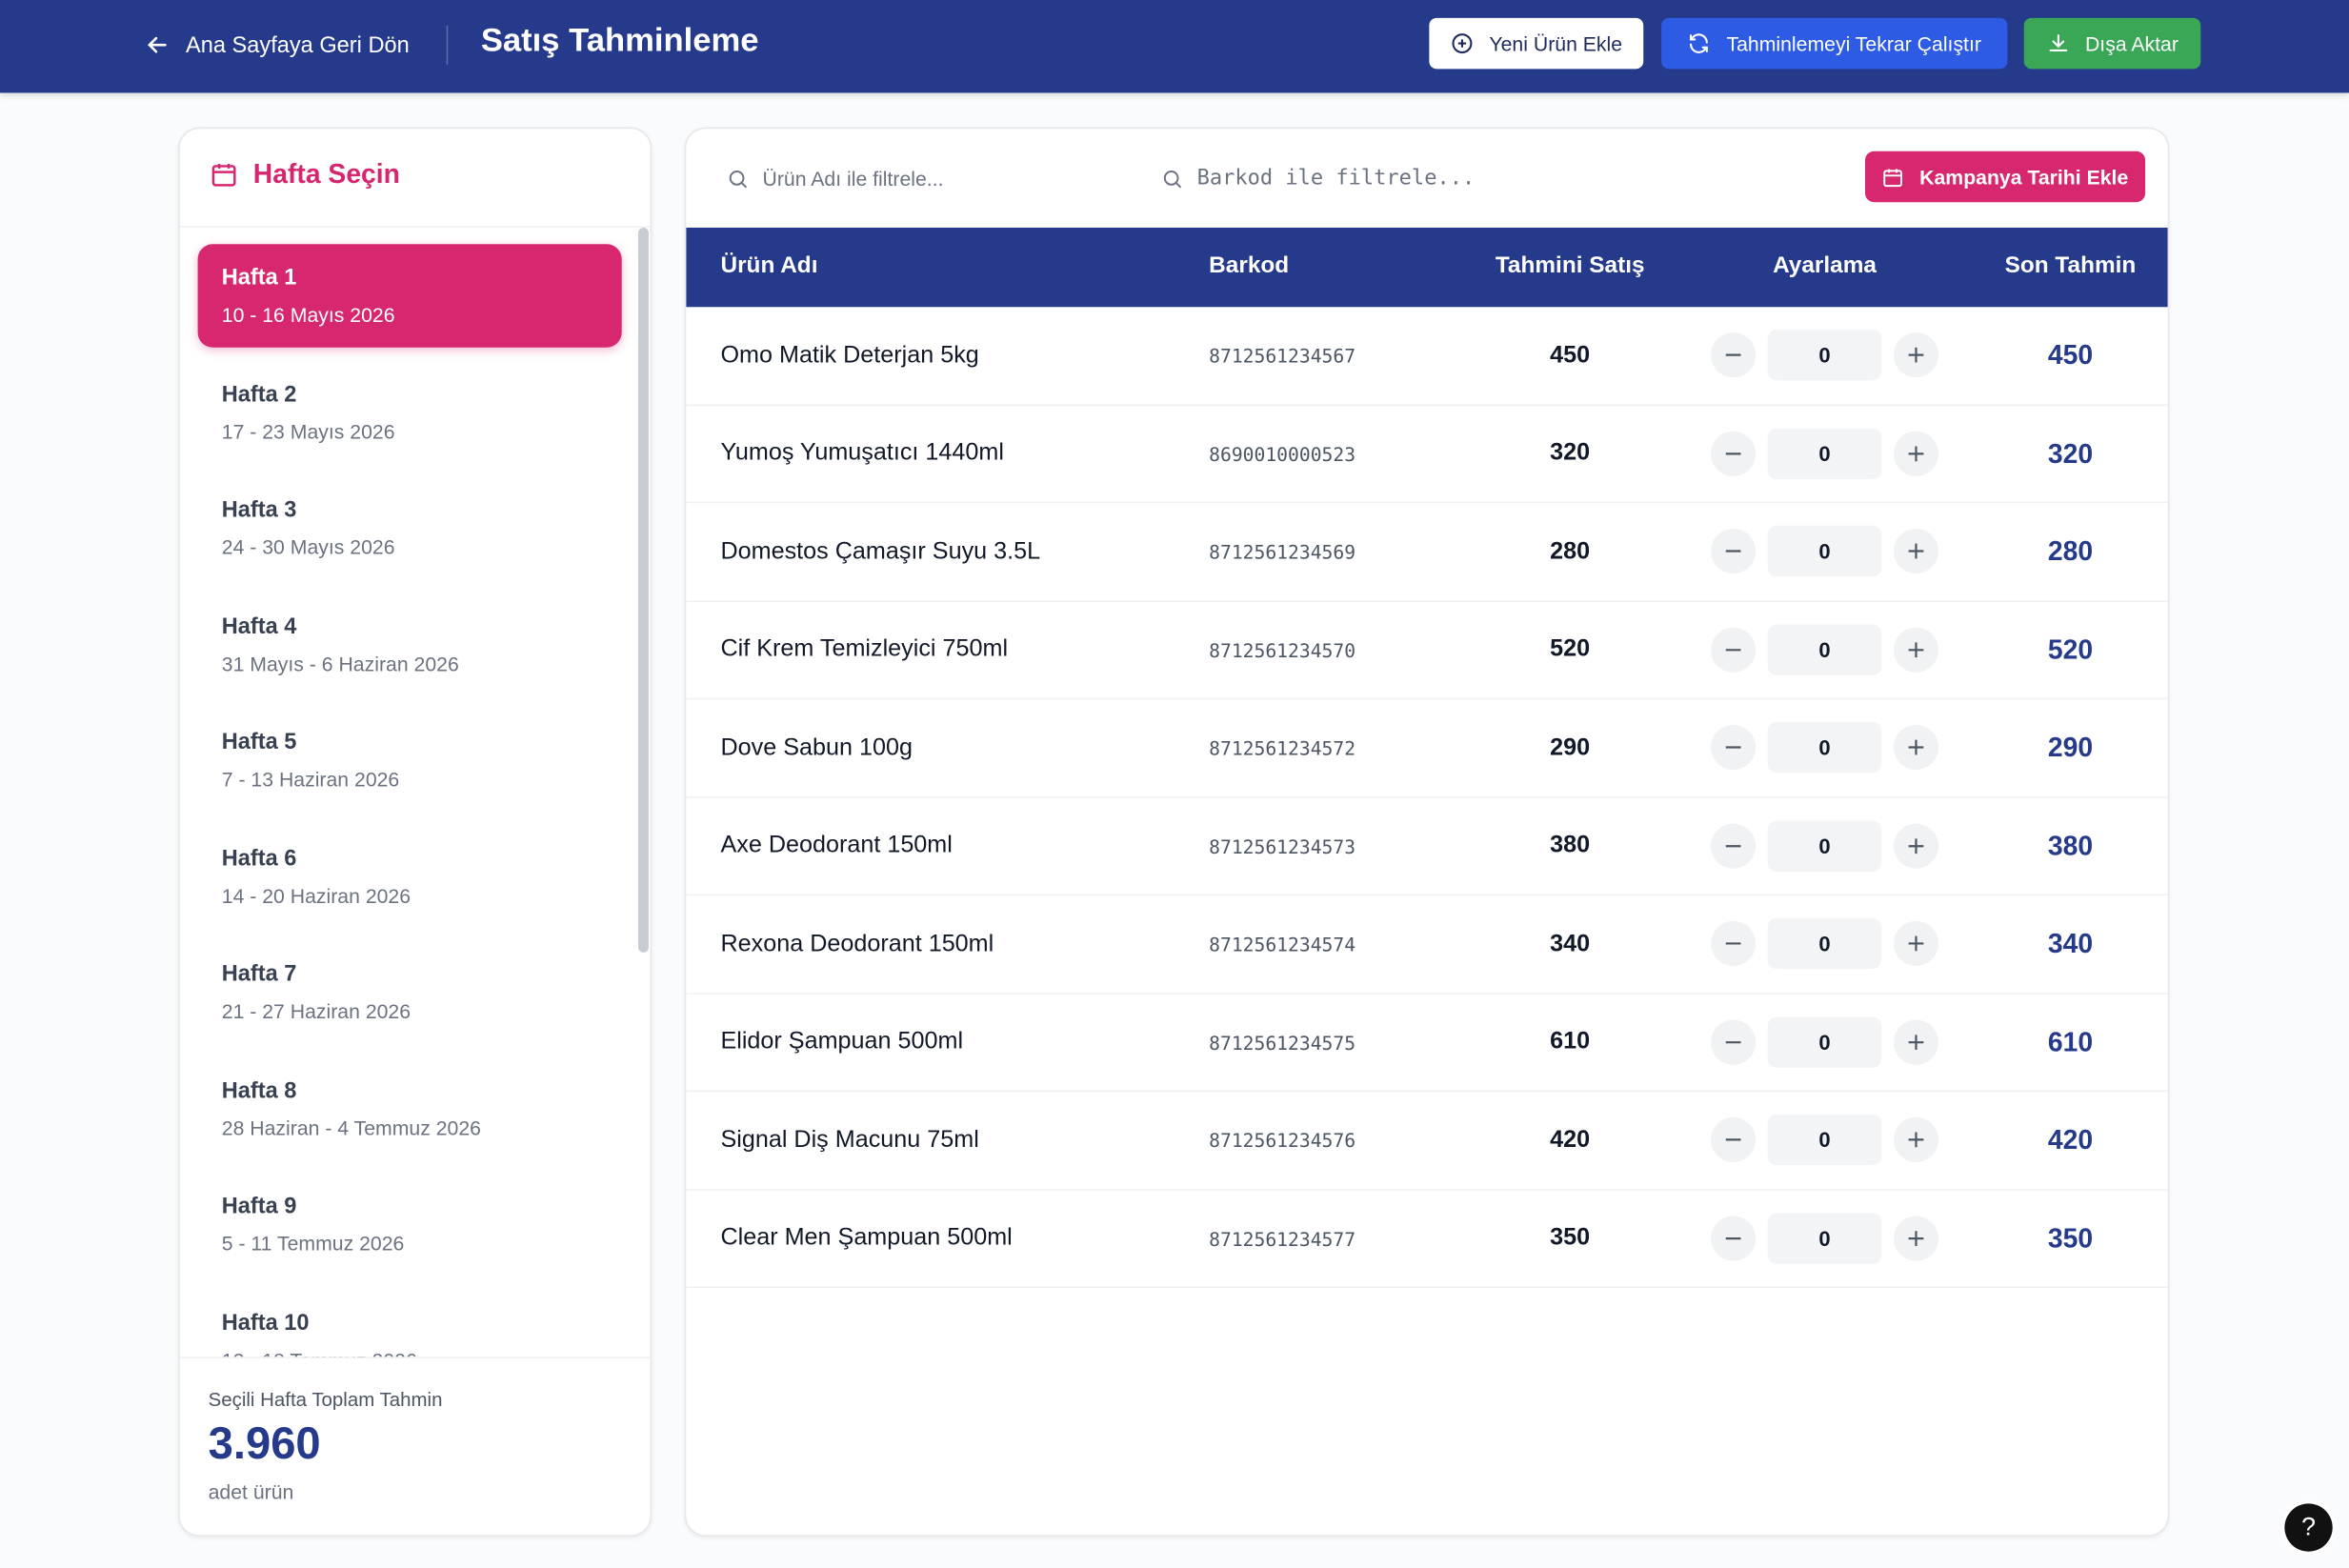 This screenshot has width=2349, height=1568. I want to click on forecast: 380, so click(1570, 845).